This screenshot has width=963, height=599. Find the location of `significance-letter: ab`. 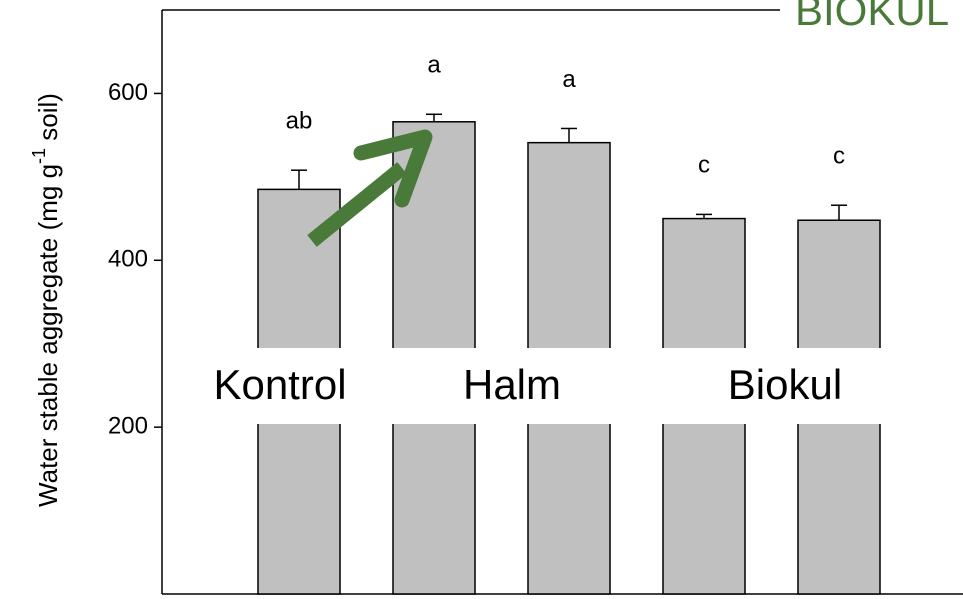

significance-letter: ab is located at coordinates (299, 121).